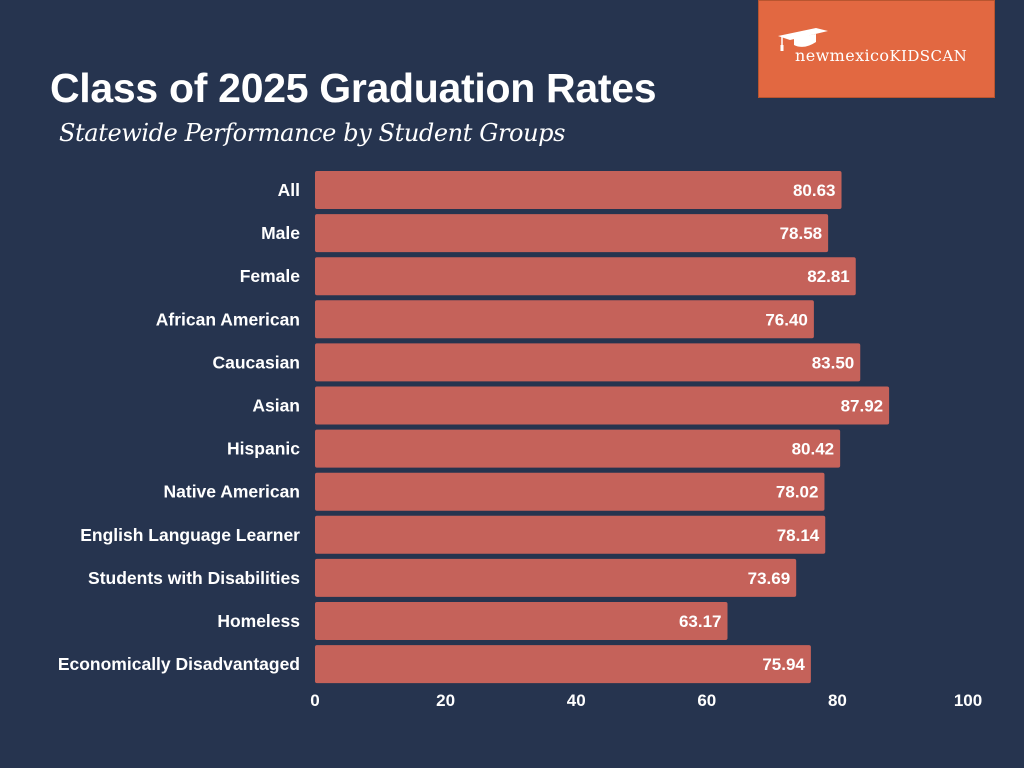  I want to click on value-label-caucasian: 83.50, so click(833, 362).